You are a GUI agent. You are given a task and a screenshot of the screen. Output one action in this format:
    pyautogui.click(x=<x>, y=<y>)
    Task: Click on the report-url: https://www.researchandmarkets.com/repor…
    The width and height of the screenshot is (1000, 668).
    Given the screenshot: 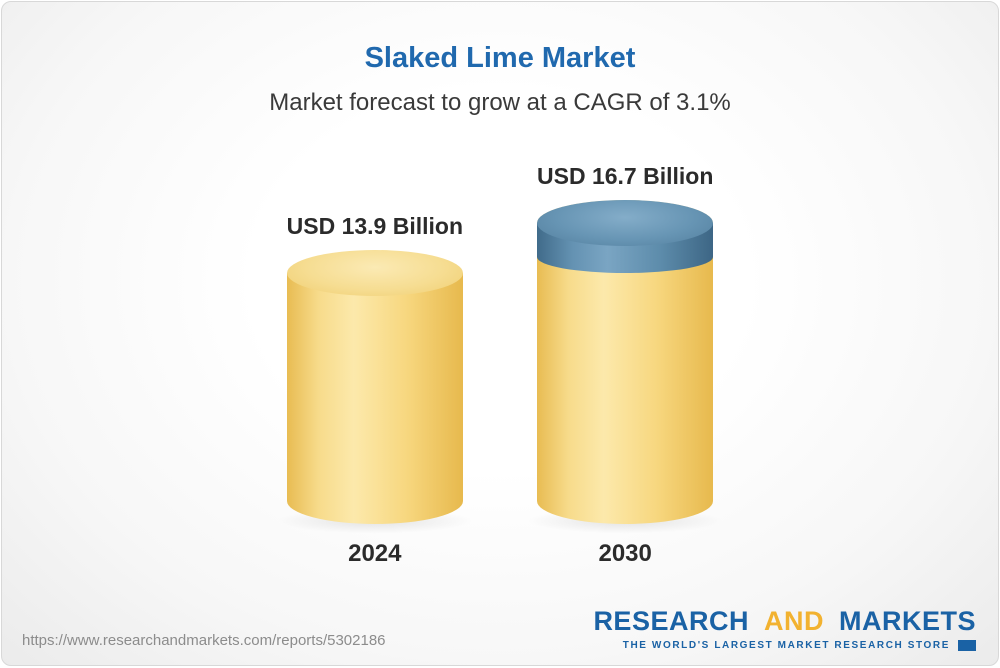 What is the action you would take?
    pyautogui.click(x=204, y=640)
    